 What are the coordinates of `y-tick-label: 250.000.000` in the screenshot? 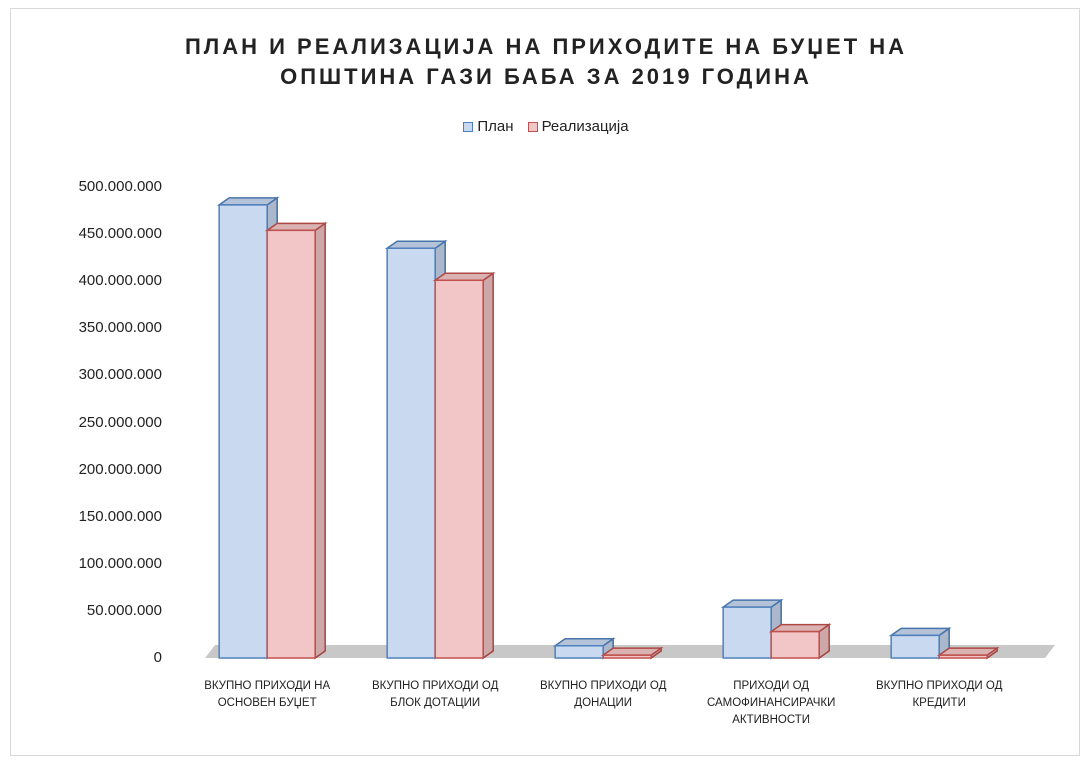 It's located at (120, 422).